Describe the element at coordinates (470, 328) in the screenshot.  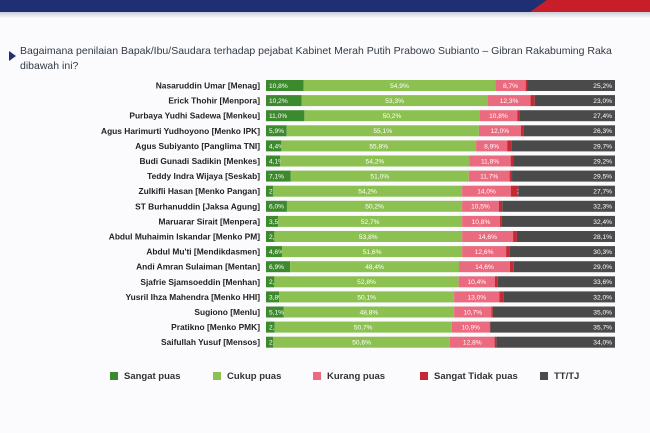
I see `data-label: 10,9%` at that location.